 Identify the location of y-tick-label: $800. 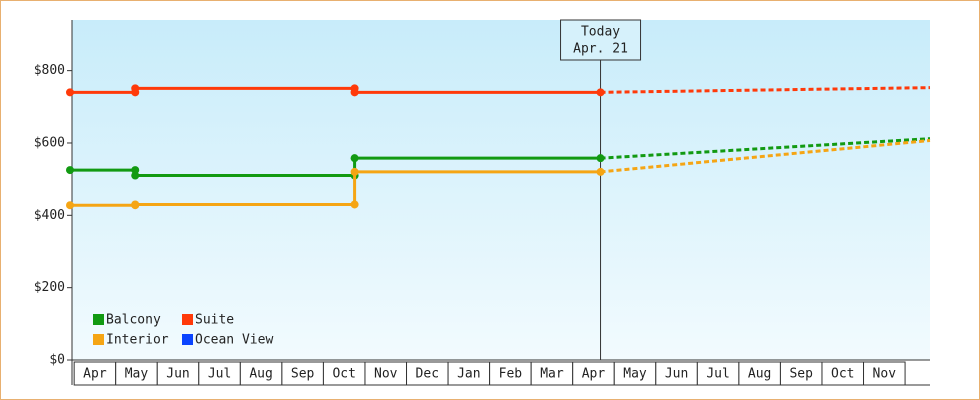
(49, 70).